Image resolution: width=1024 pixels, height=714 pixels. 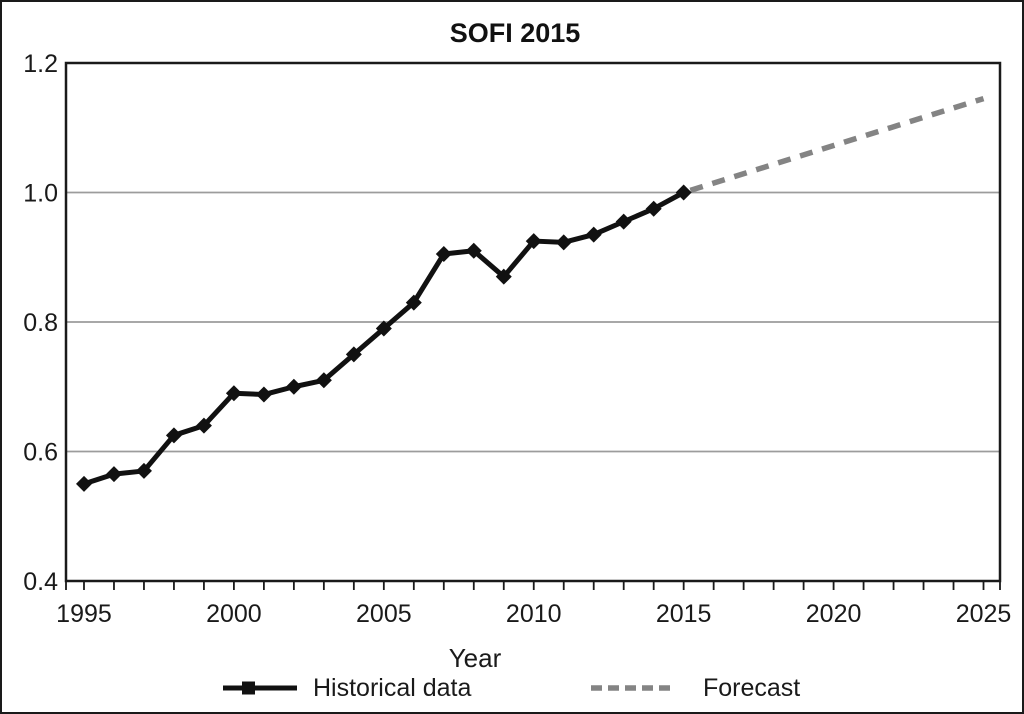 What do you see at coordinates (984, 614) in the screenshot?
I see `x-tick-label: 2025` at bounding box center [984, 614].